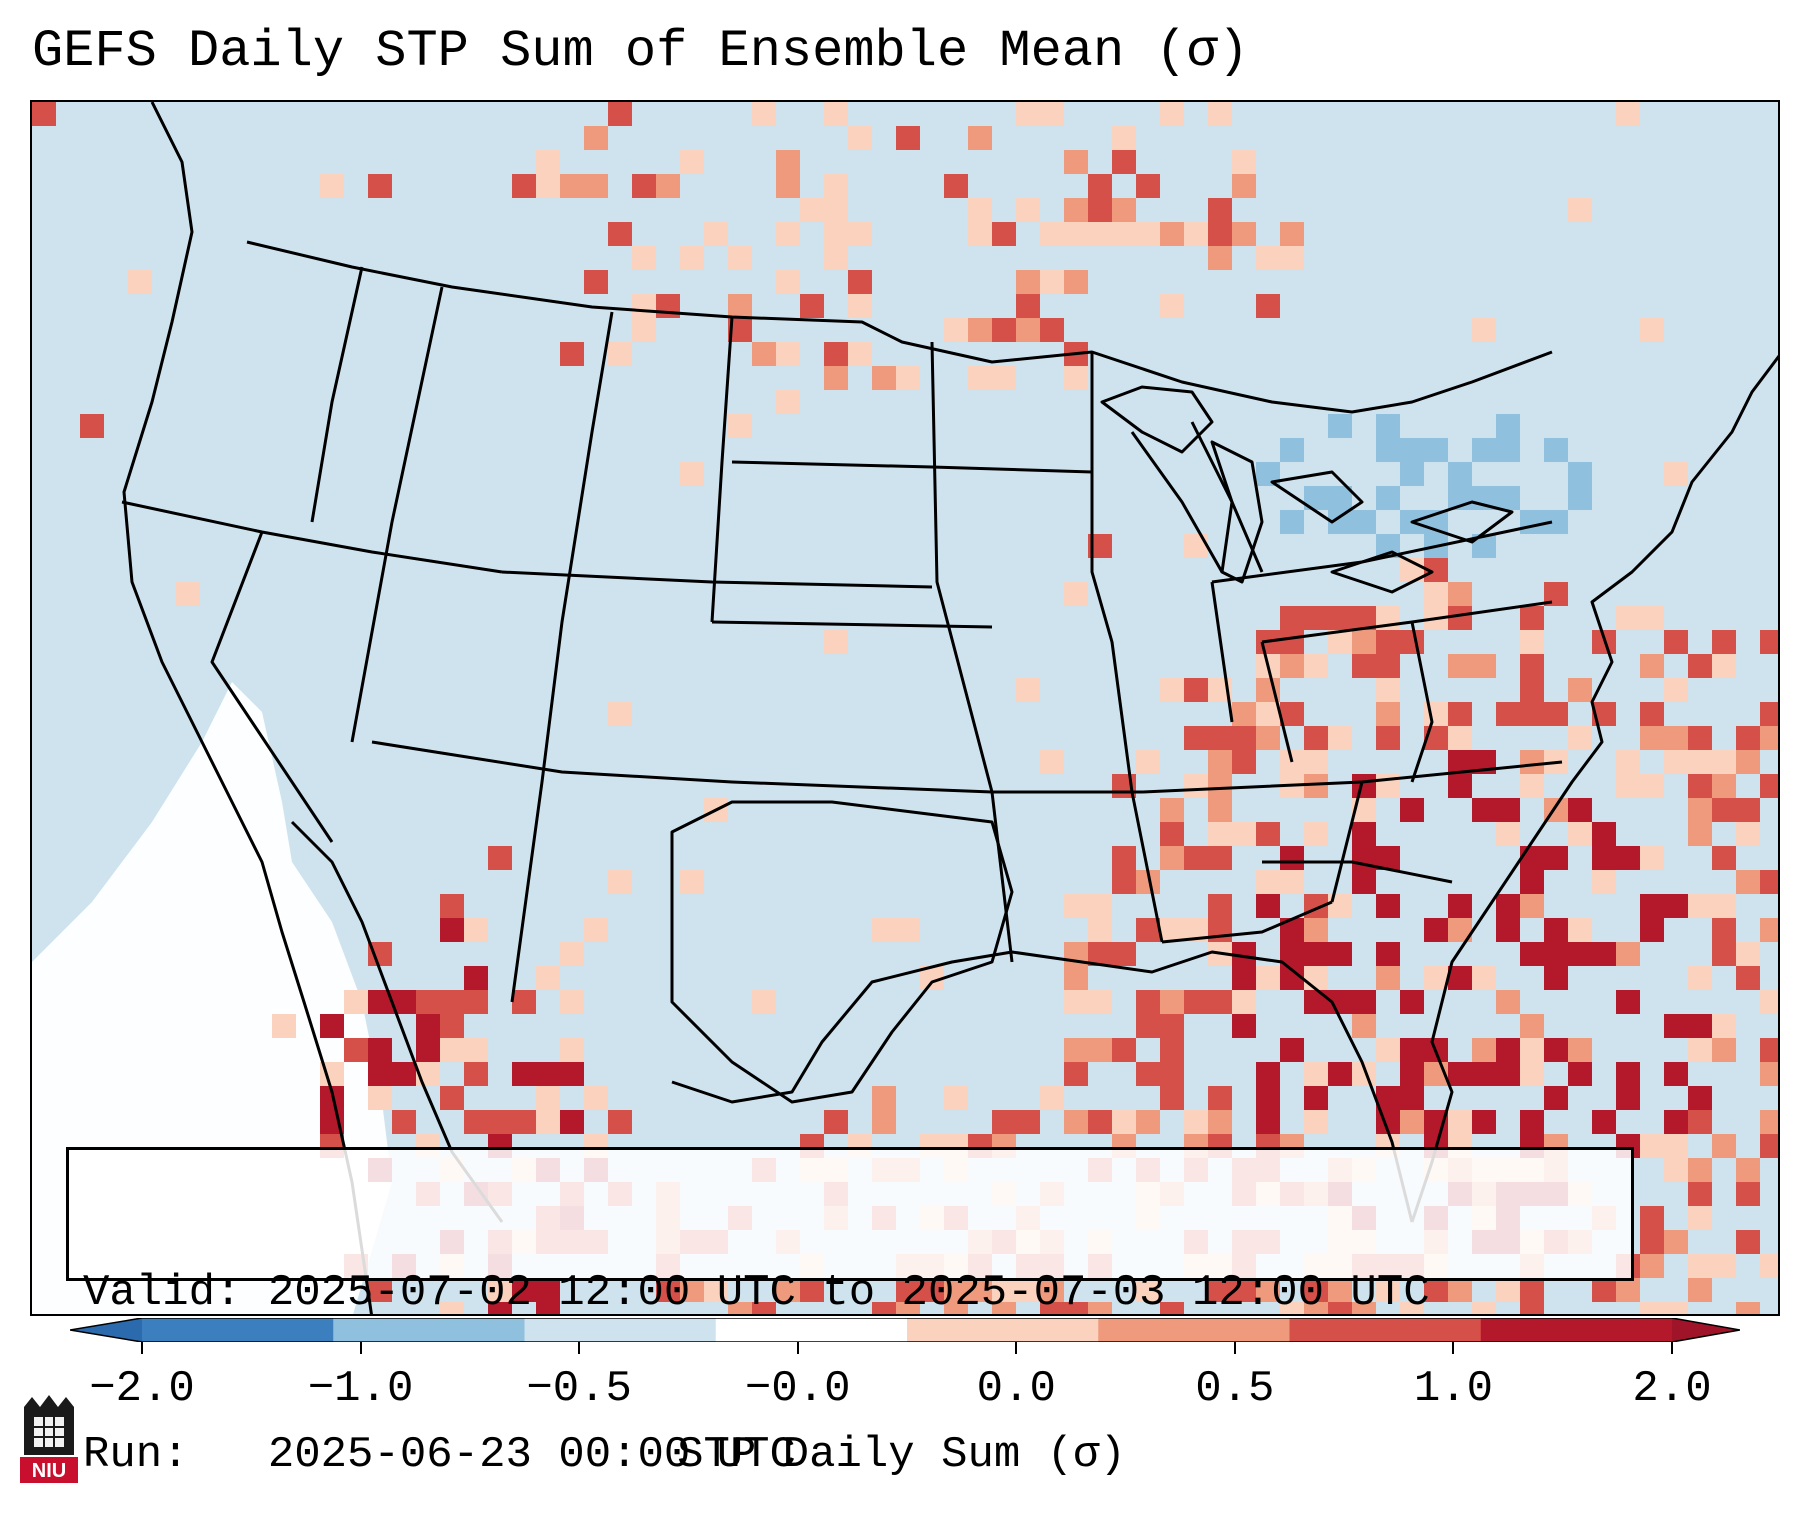 The width and height of the screenshot is (1803, 1536). I want to click on colorbar-label: STP Daily Sum (σ), so click(901, 1455).